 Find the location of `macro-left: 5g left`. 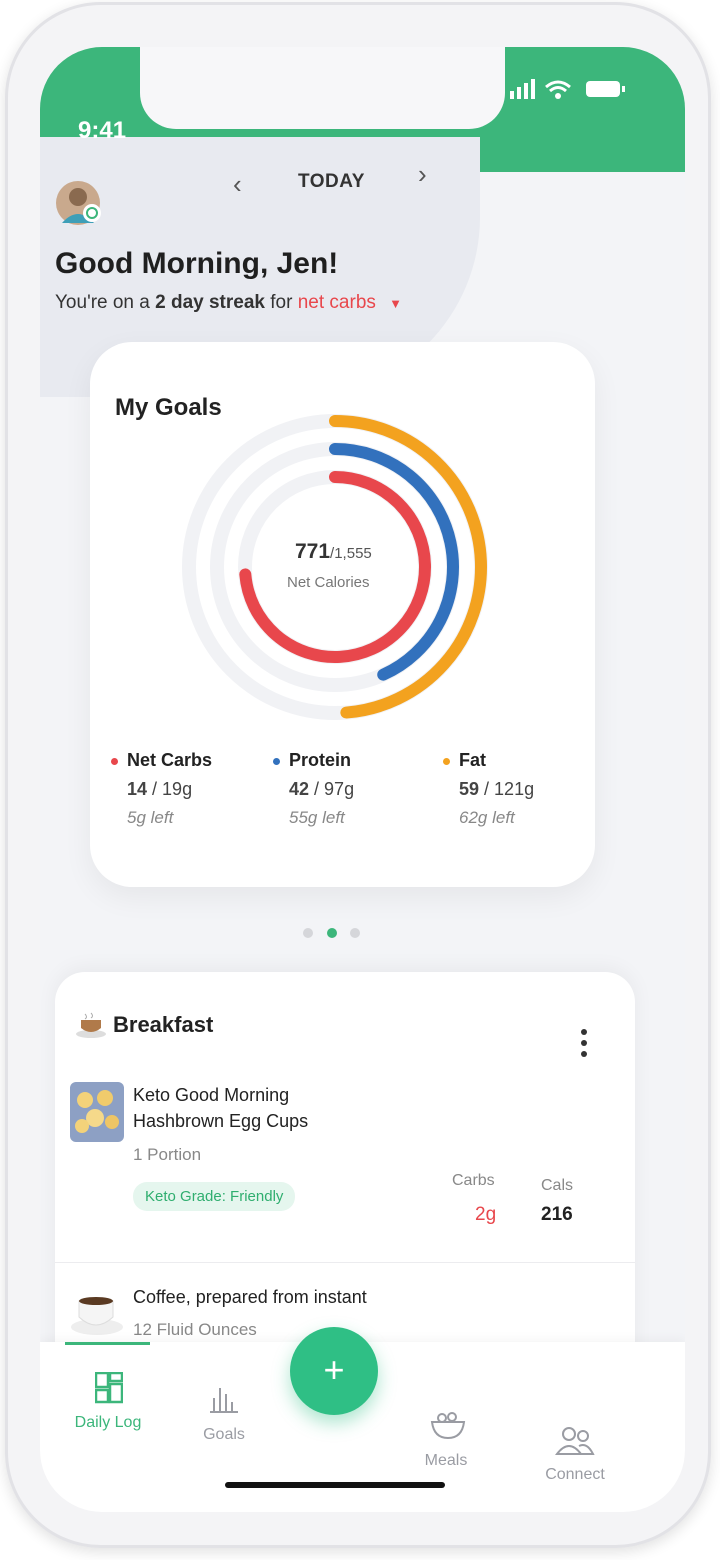

macro-left: 5g left is located at coordinates (150, 817).